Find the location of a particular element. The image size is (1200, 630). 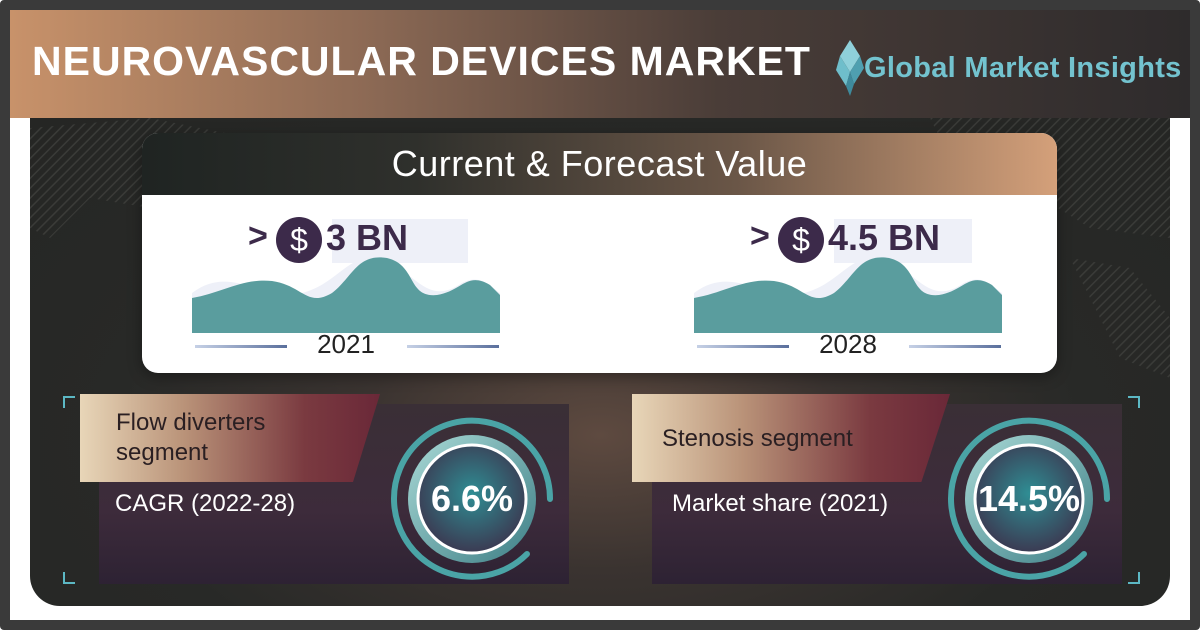

value-block-2021: > $ 3 BN 2021 is located at coordinates (352, 284).